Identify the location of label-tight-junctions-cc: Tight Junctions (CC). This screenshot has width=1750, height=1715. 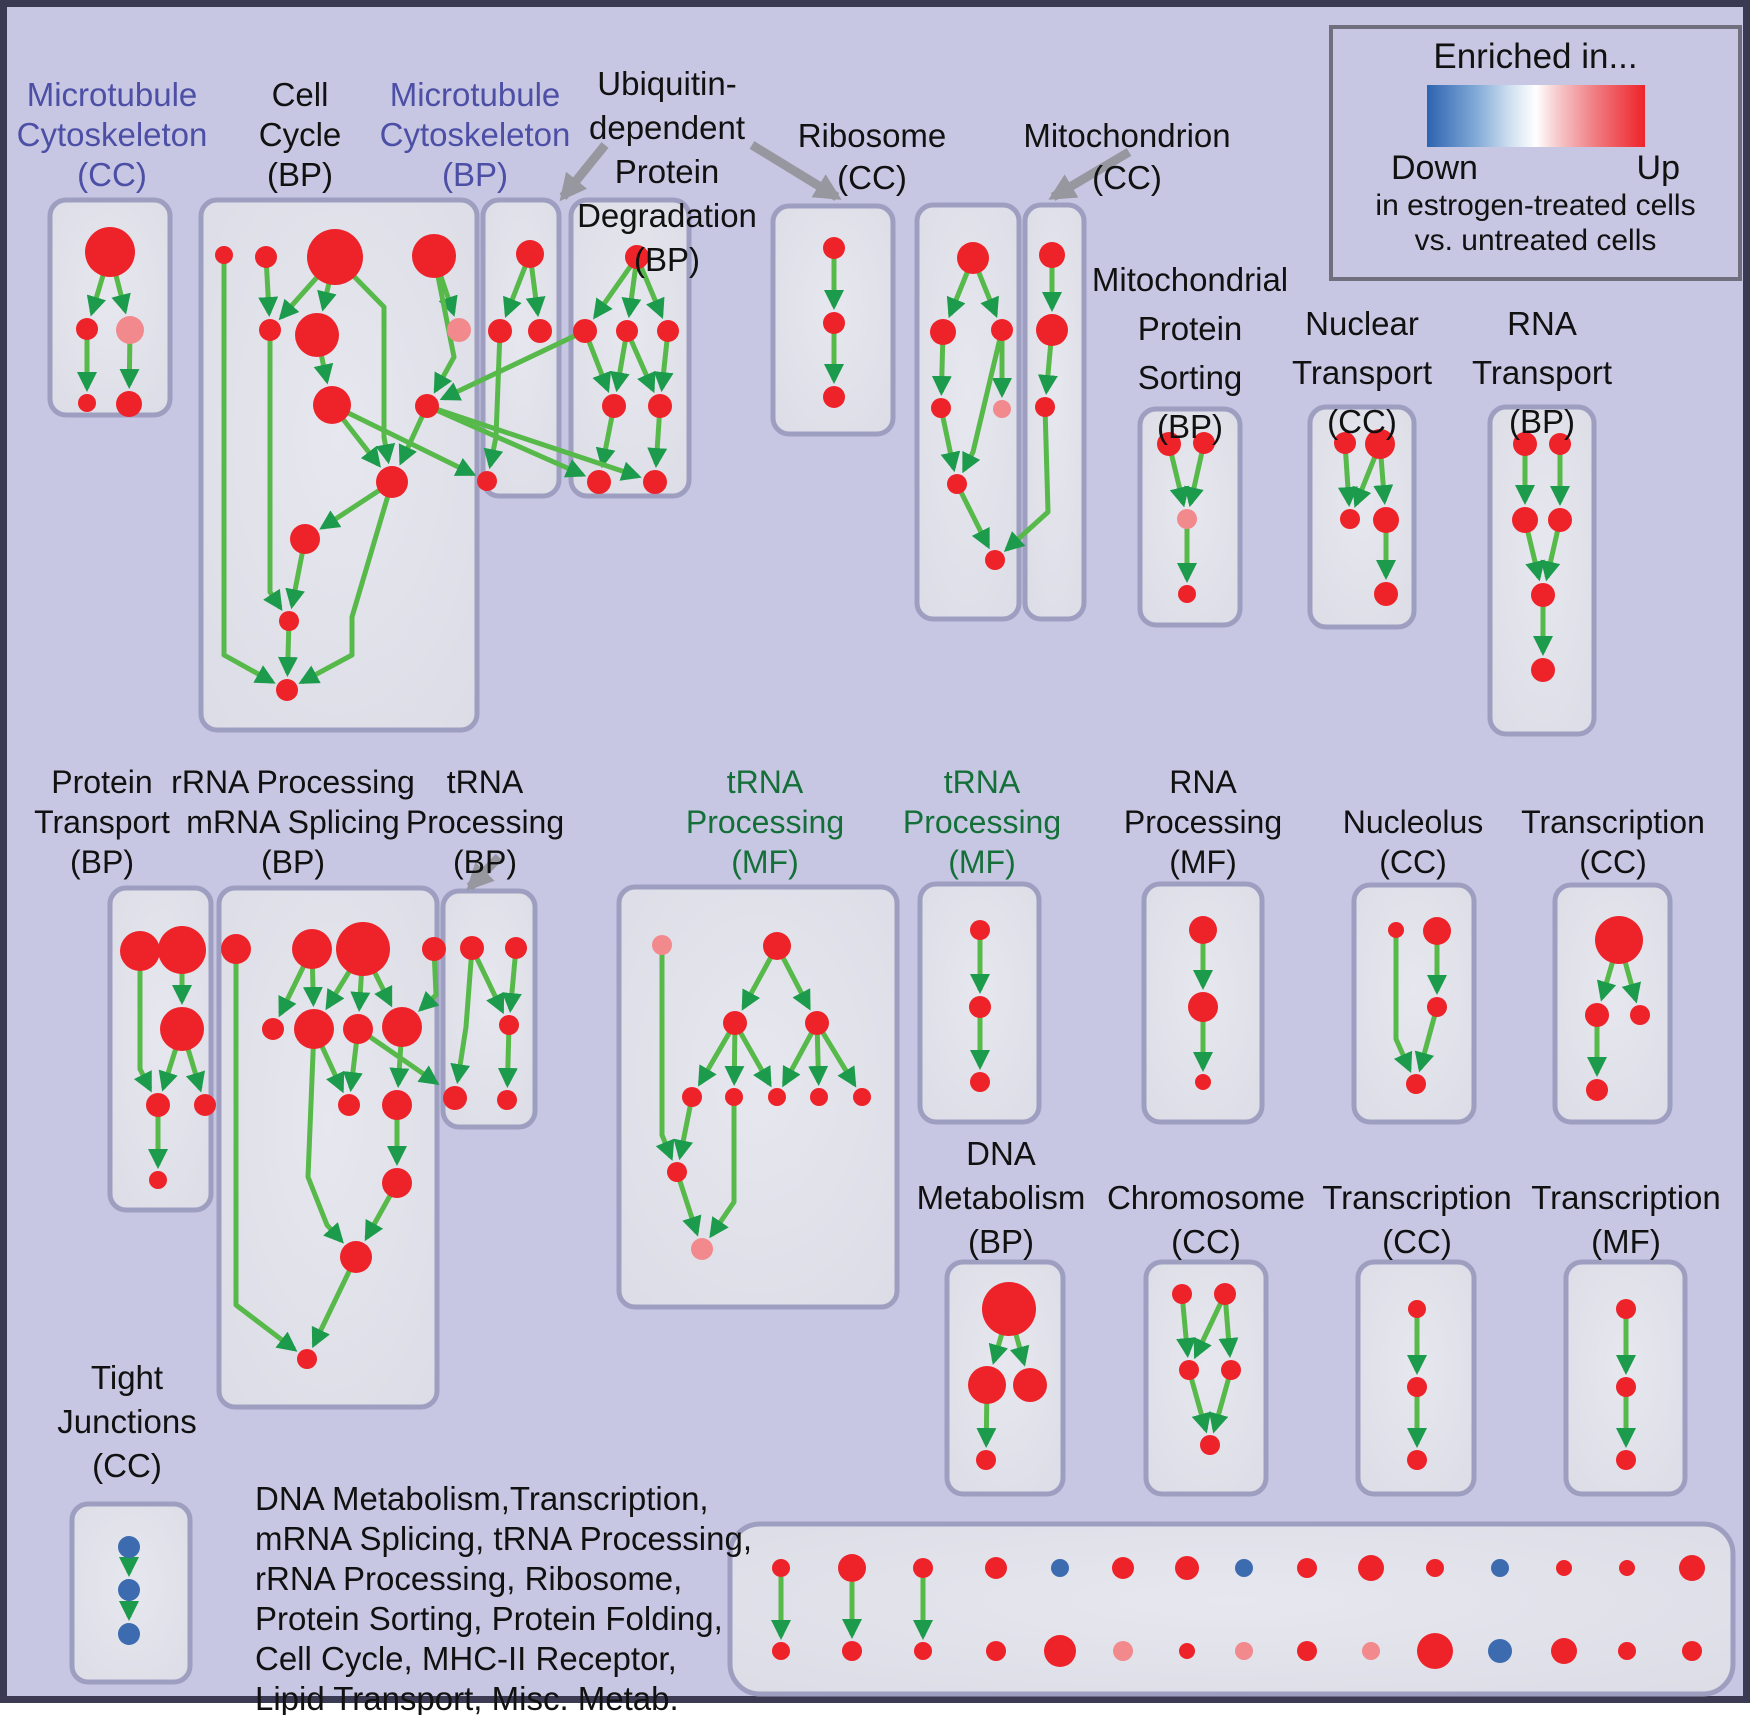
(127, 1421).